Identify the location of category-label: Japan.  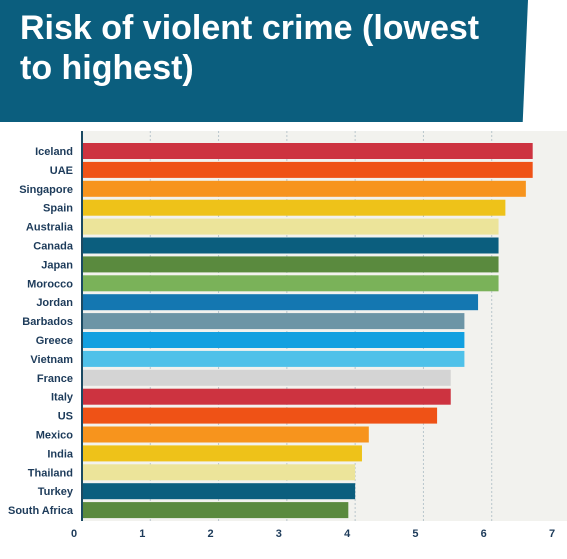
(57, 265).